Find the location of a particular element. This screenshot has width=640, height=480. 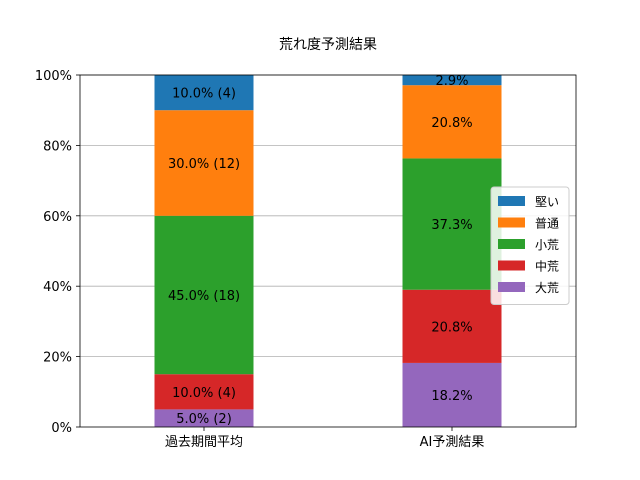

bar-data-label: 30.0% (12) is located at coordinates (204, 164).